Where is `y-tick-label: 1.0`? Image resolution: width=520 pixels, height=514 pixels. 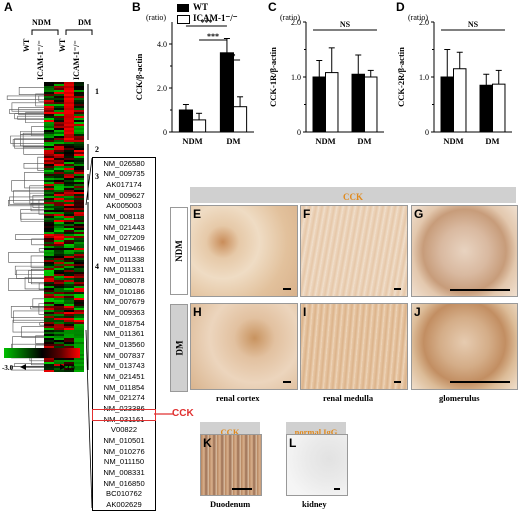
y-tick-label: 1.0 is located at coordinates (424, 77).